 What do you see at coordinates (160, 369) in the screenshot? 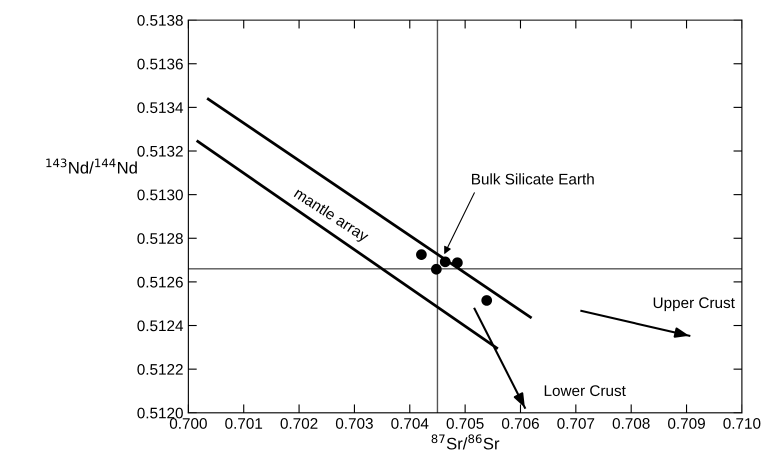
I see `y-tick-label: 0.5122` at bounding box center [160, 369].